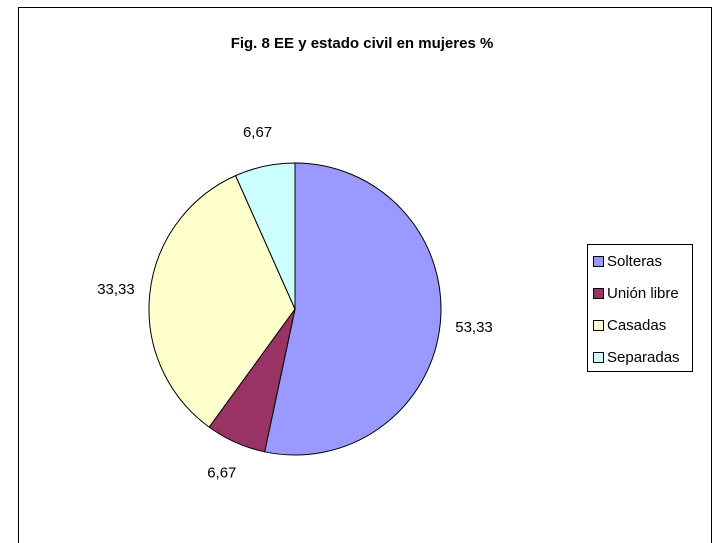  What do you see at coordinates (116, 289) in the screenshot?
I see `data-label: 33,33` at bounding box center [116, 289].